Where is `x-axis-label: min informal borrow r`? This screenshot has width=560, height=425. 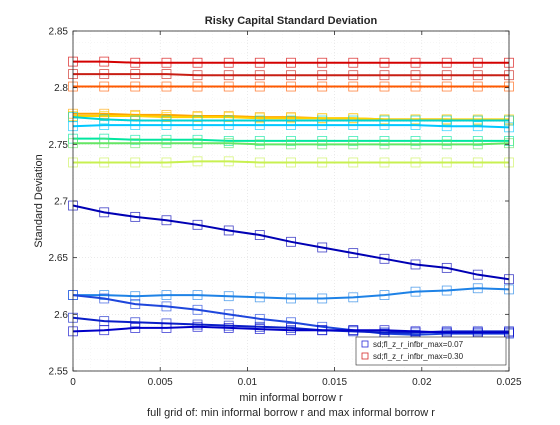
x-axis-label: min informal borrow r is located at coordinates (291, 398).